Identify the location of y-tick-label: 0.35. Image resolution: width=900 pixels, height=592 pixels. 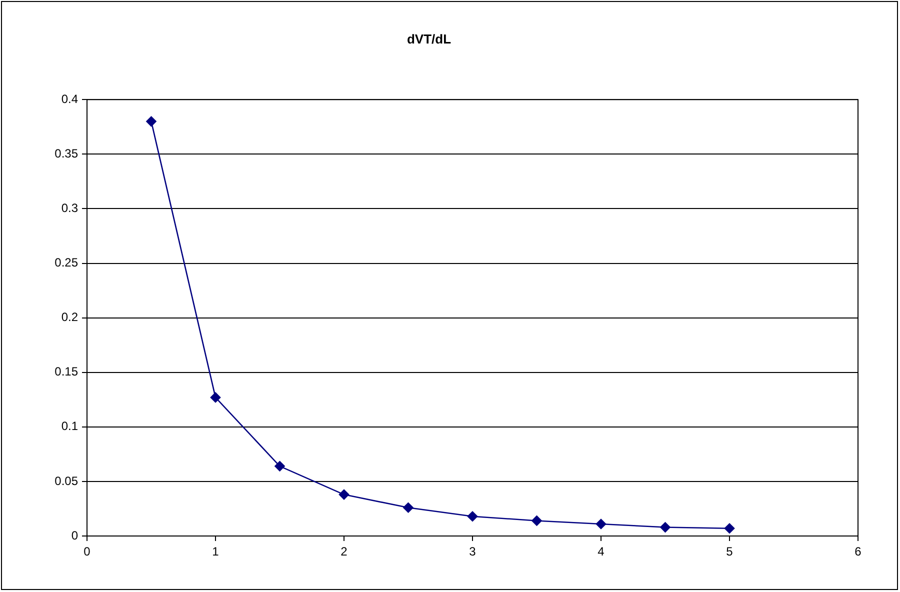
(66, 153).